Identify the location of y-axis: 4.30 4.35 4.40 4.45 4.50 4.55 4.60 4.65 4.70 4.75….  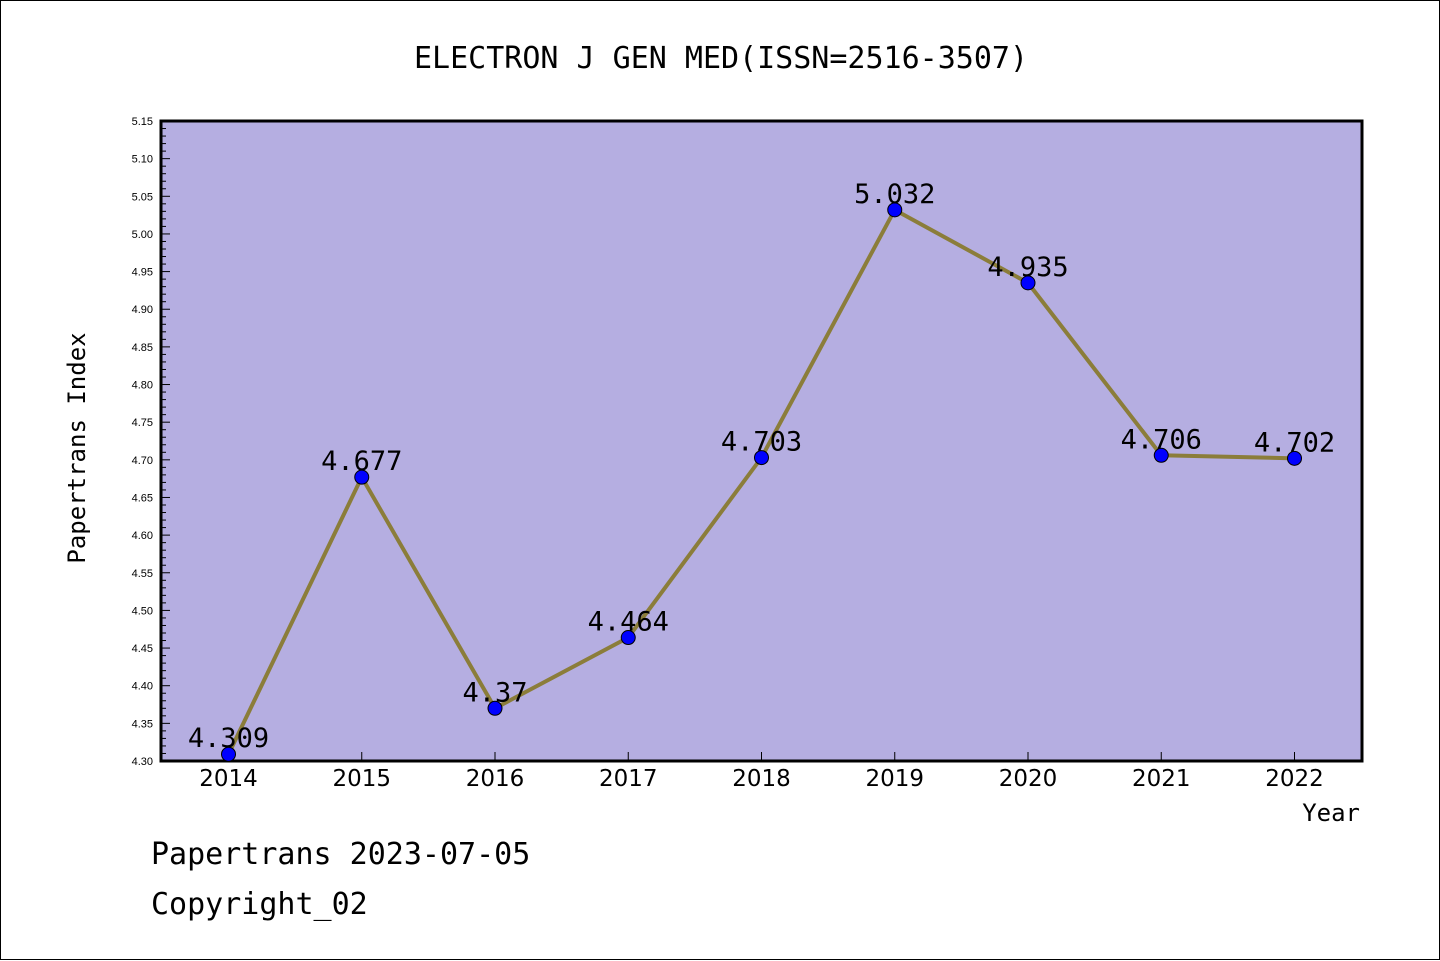
(151, 442).